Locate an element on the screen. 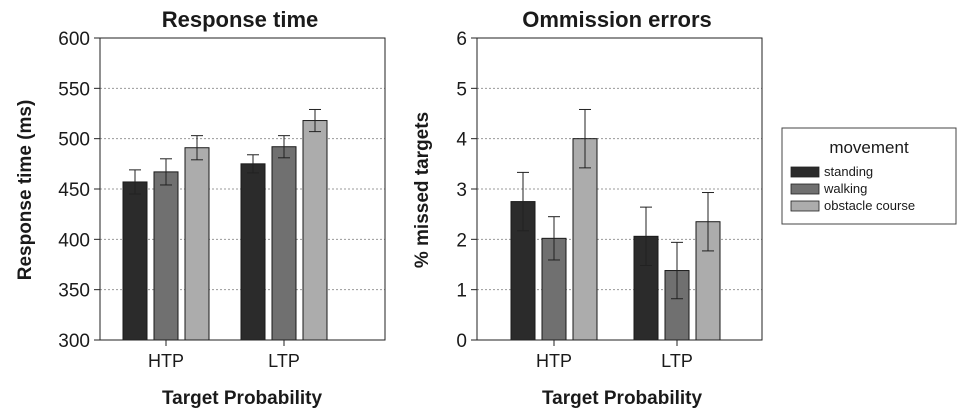 The height and width of the screenshot is (412, 961). chart-title: Ommission errors is located at coordinates (617, 19).